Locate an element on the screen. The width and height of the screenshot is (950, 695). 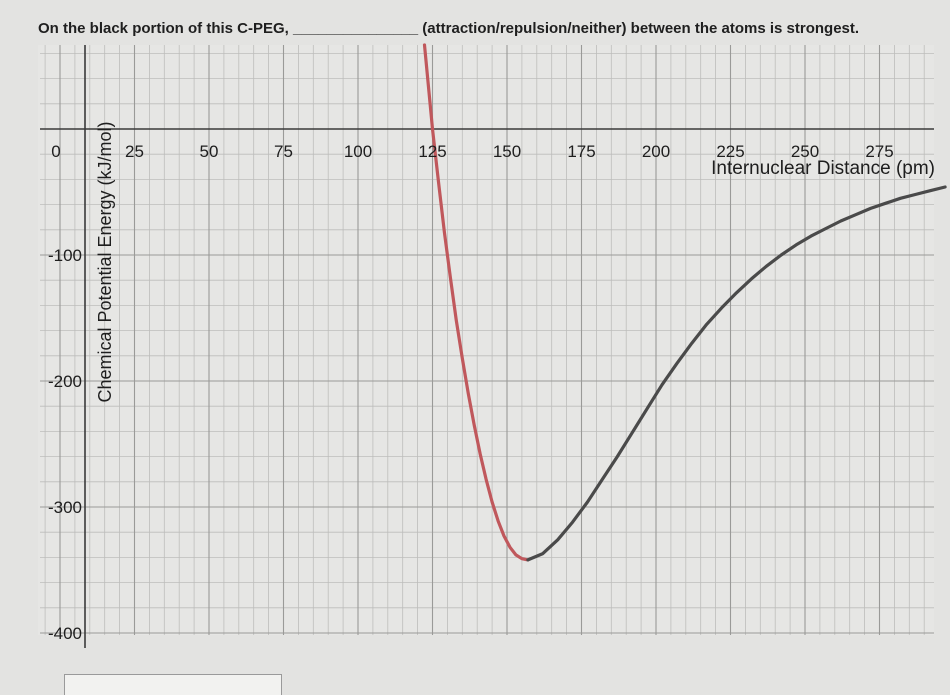
series-line-1-upper is located at coordinates (428, 87).